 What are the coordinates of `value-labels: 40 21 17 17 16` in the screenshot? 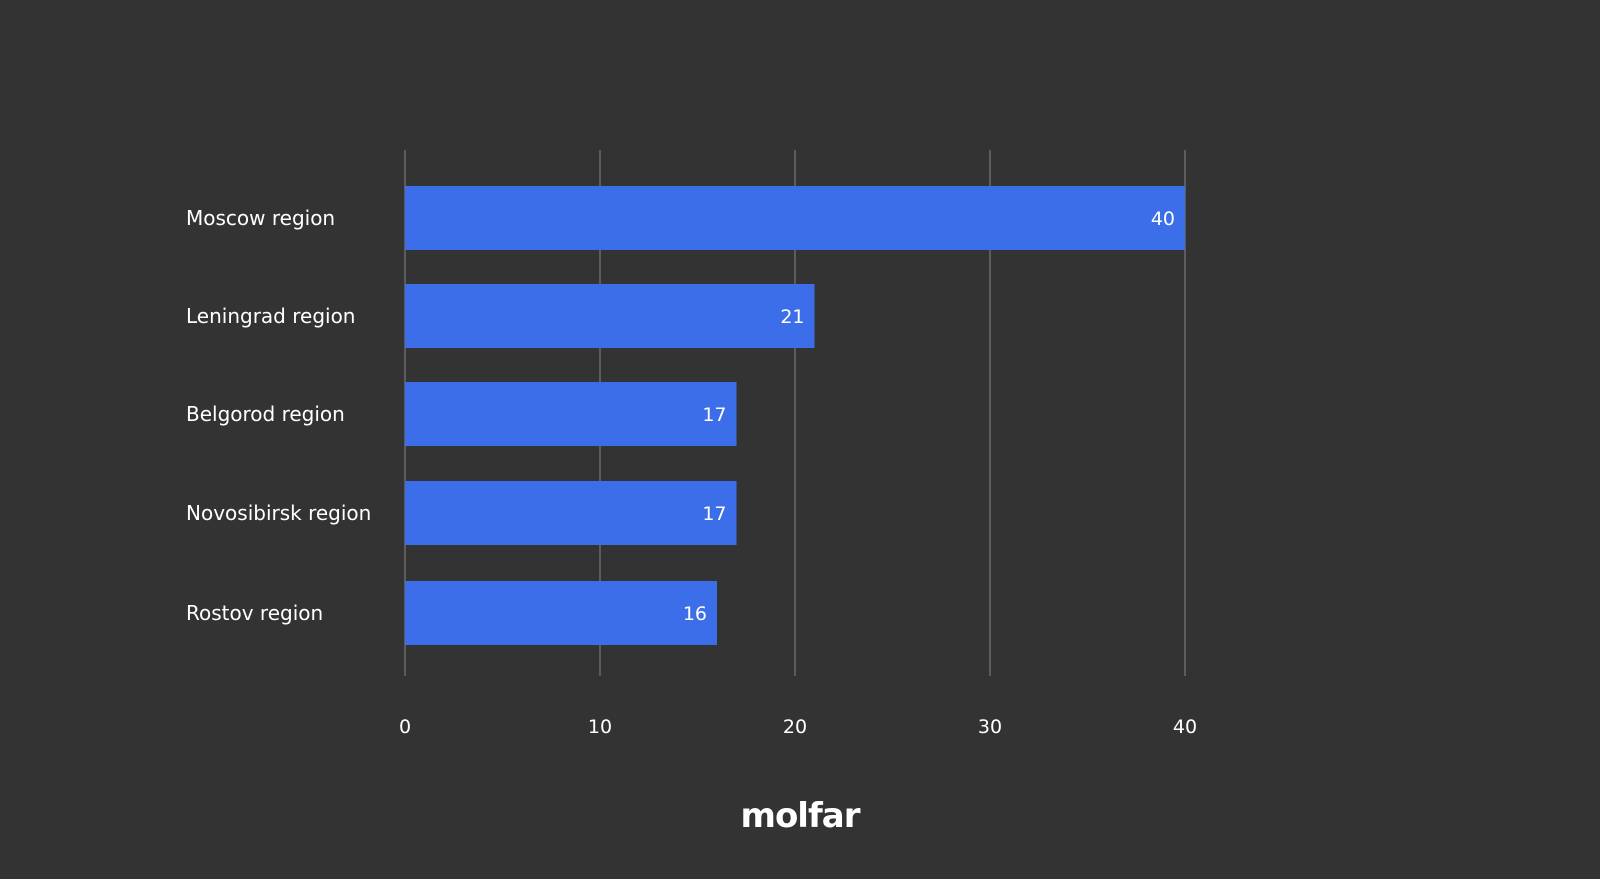 It's located at (929, 416).